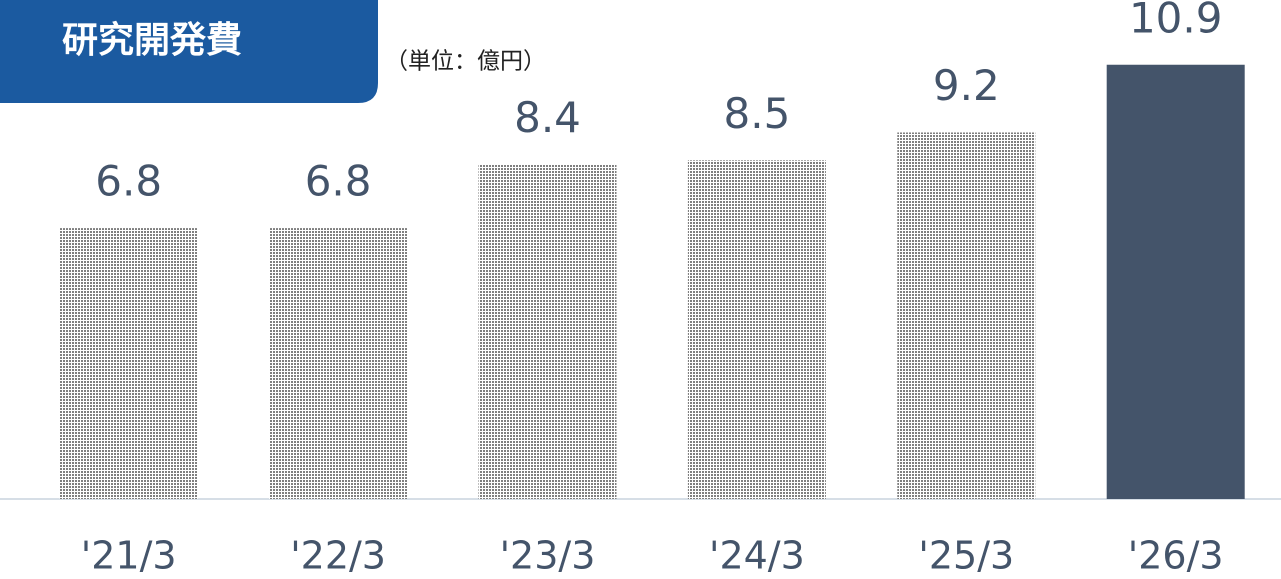 This screenshot has height=579, width=1281. What do you see at coordinates (338, 556) in the screenshot?
I see `x-tick-label: '22/3` at bounding box center [338, 556].